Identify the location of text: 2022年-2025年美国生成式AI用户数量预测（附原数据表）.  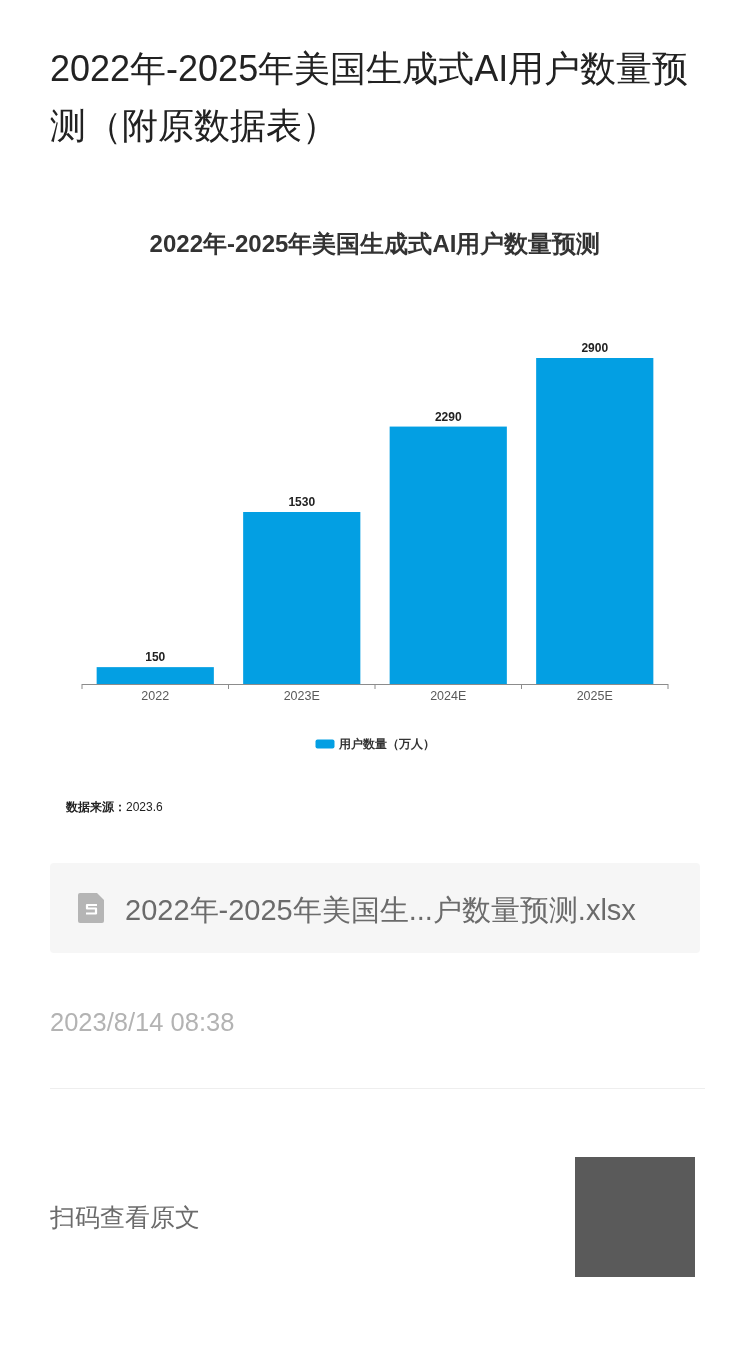
(370, 97).